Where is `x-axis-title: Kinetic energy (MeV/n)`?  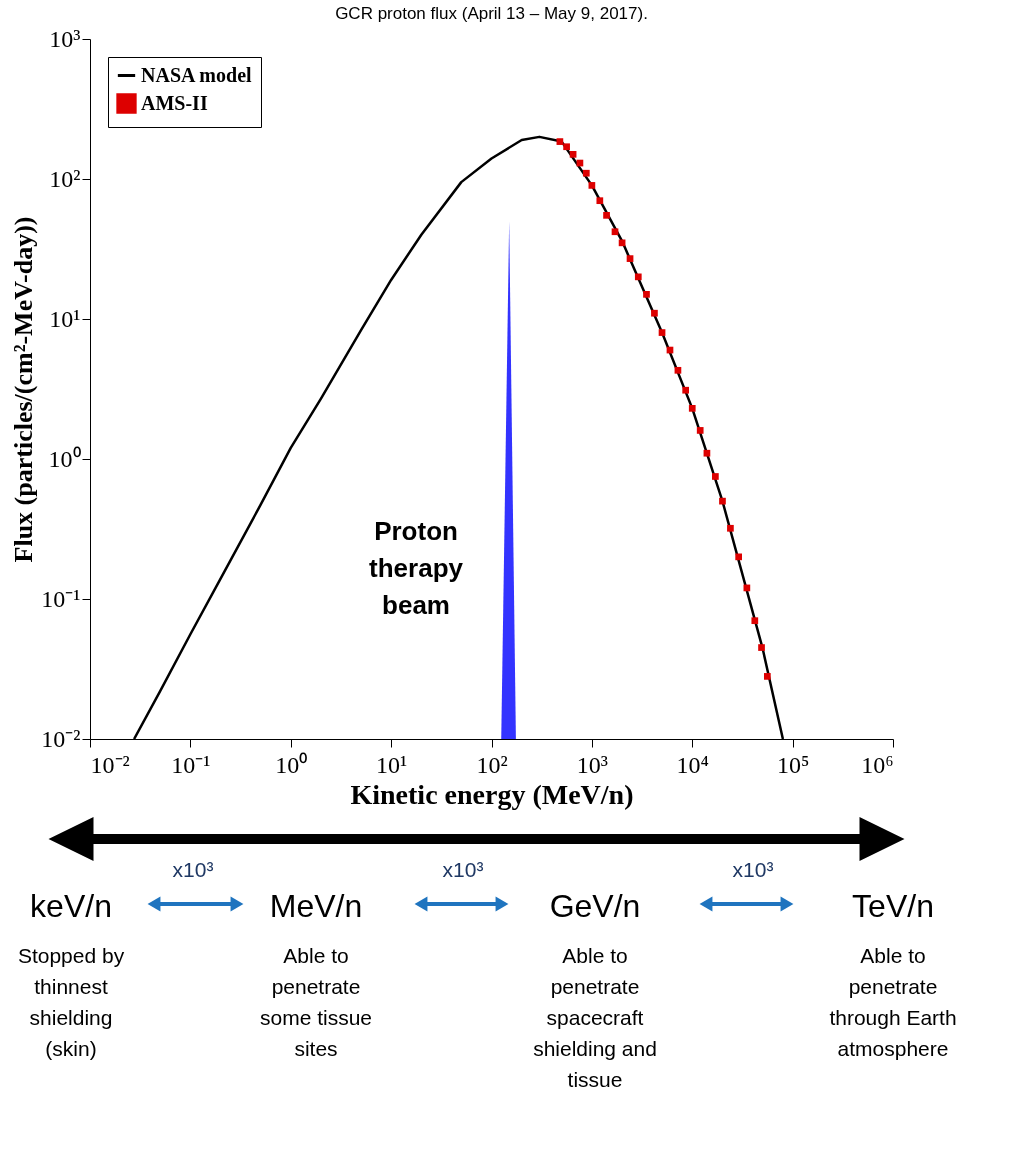
x-axis-title: Kinetic energy (MeV/n) is located at coordinates (492, 794).